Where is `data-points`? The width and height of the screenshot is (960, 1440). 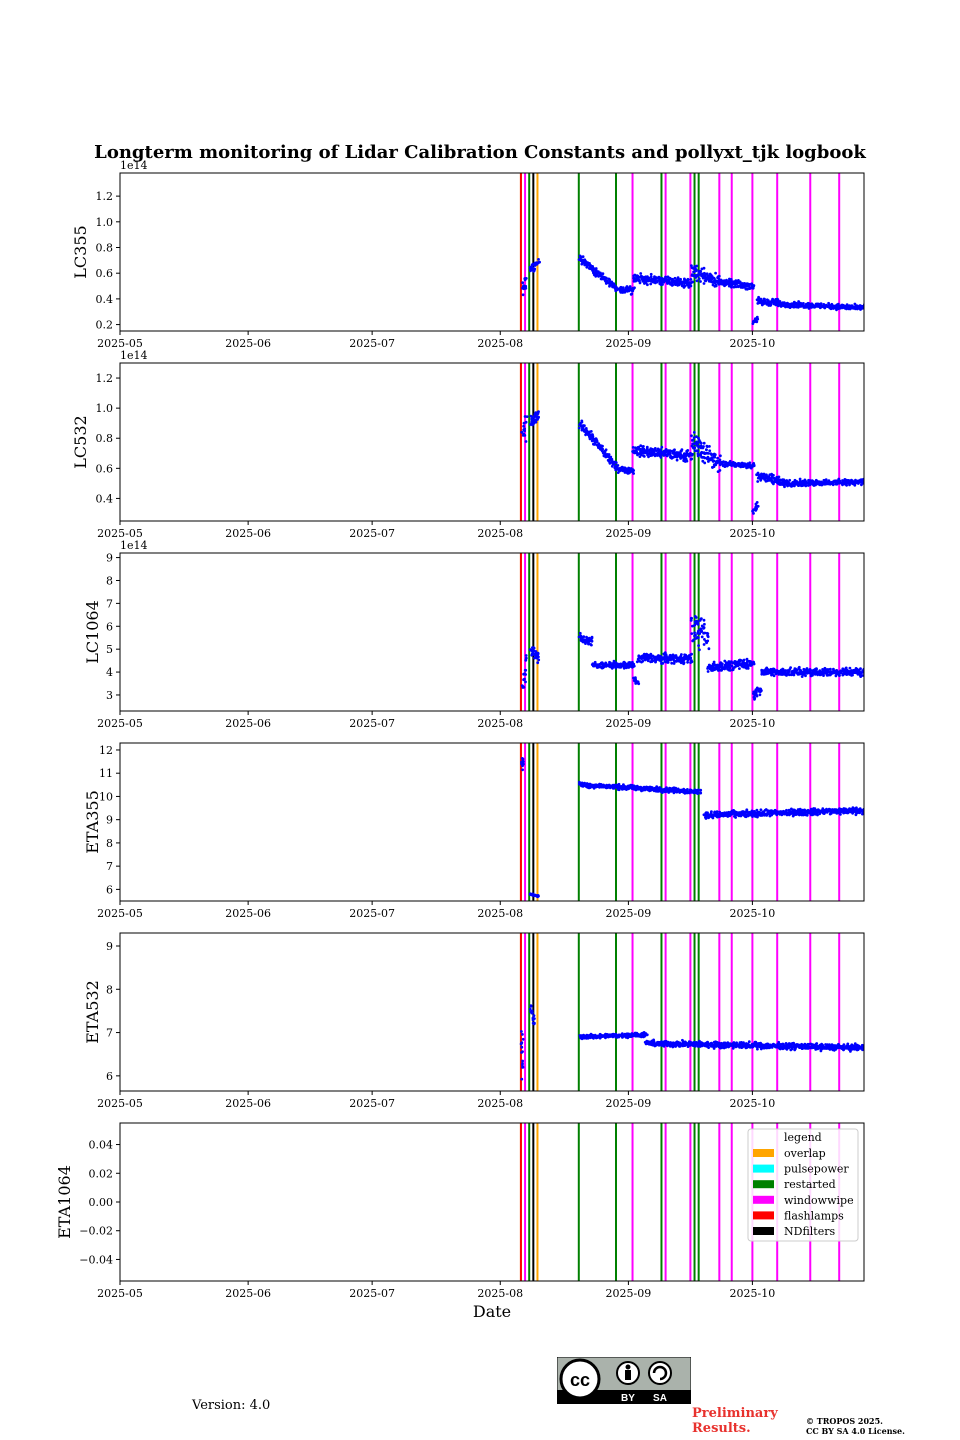 data-points is located at coordinates (694, 828).